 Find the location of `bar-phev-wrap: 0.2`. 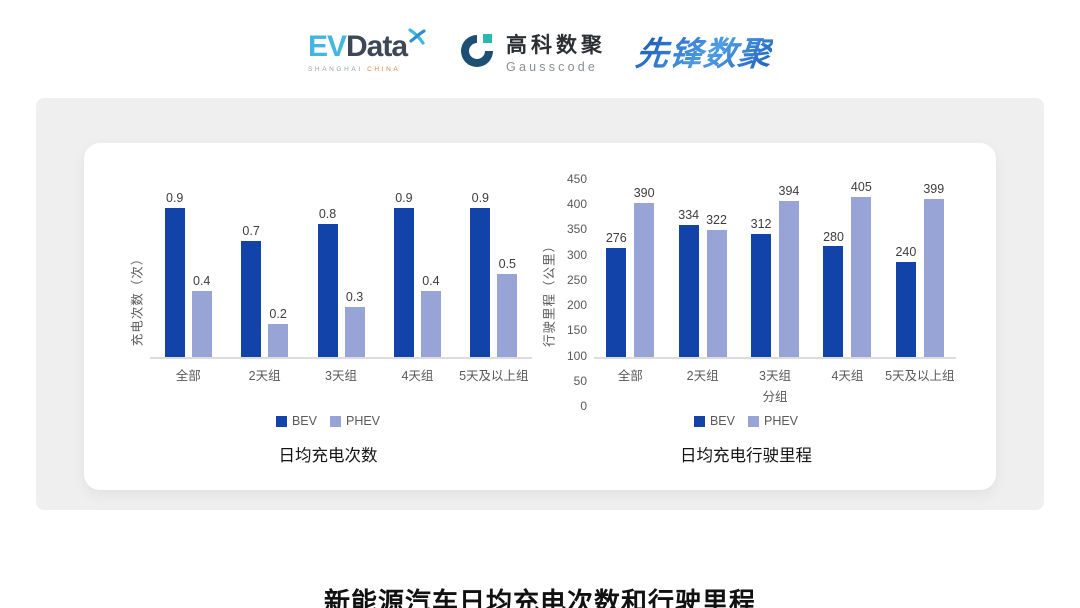

bar-phev-wrap: 0.2 is located at coordinates (278, 274).